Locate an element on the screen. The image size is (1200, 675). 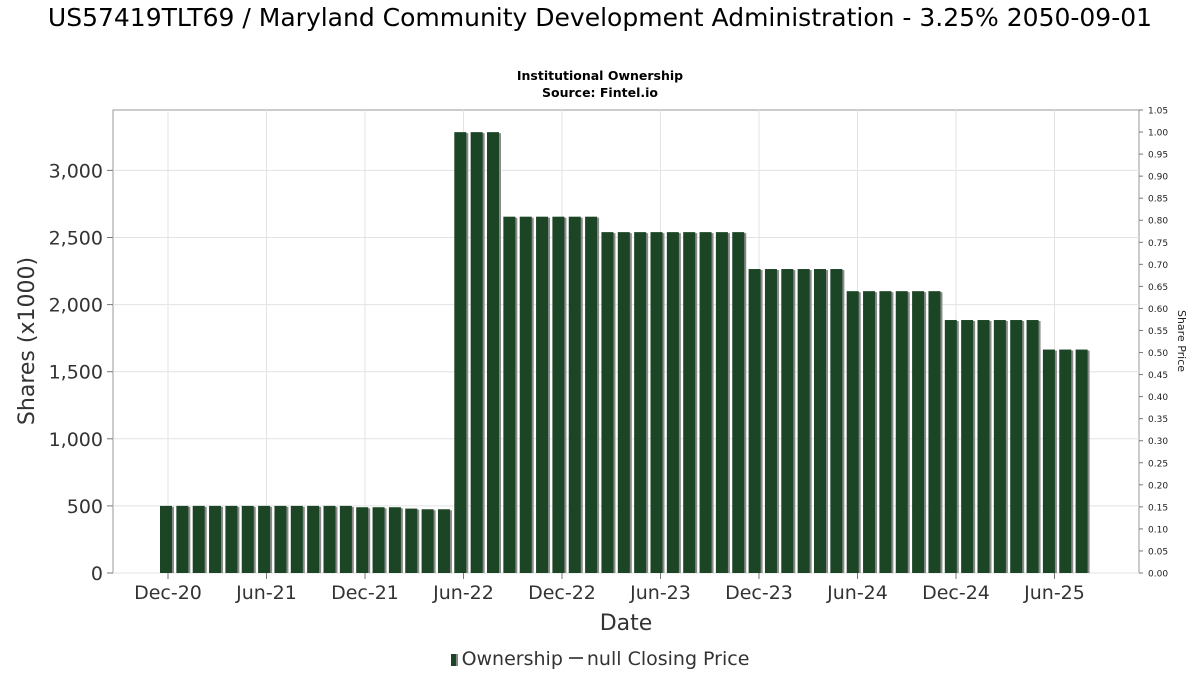
x-tick-label: Jun-22 is located at coordinates (463, 593).